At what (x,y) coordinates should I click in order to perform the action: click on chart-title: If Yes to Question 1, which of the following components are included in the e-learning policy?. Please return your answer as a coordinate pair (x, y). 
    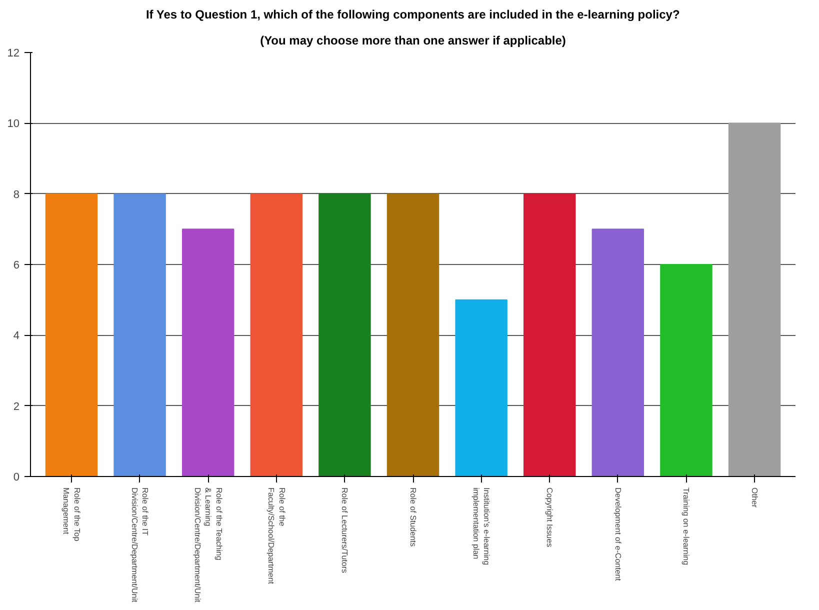
    Looking at the image, I should click on (413, 15).